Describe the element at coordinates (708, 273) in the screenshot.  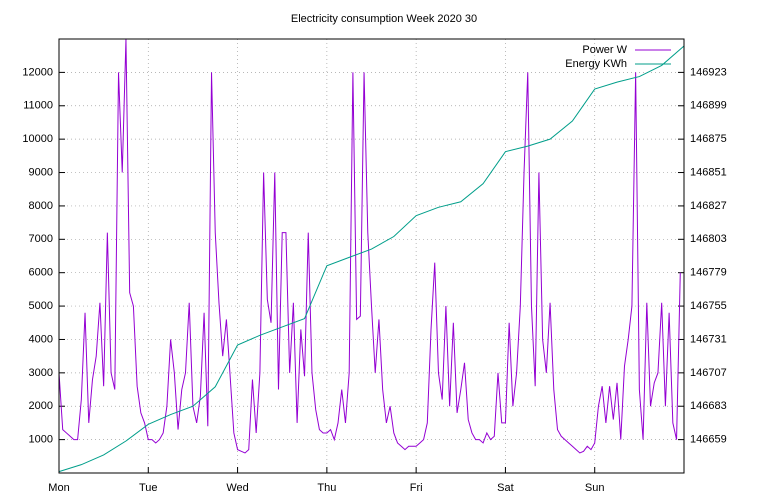
I see `y2-tick-label: 146779` at that location.